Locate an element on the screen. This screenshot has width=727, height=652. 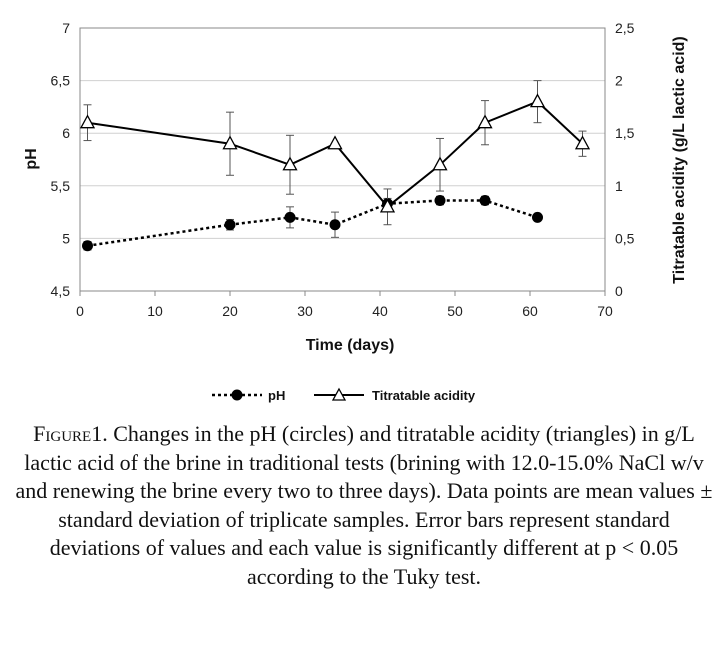
x-tick-label: 20 is located at coordinates (230, 311).